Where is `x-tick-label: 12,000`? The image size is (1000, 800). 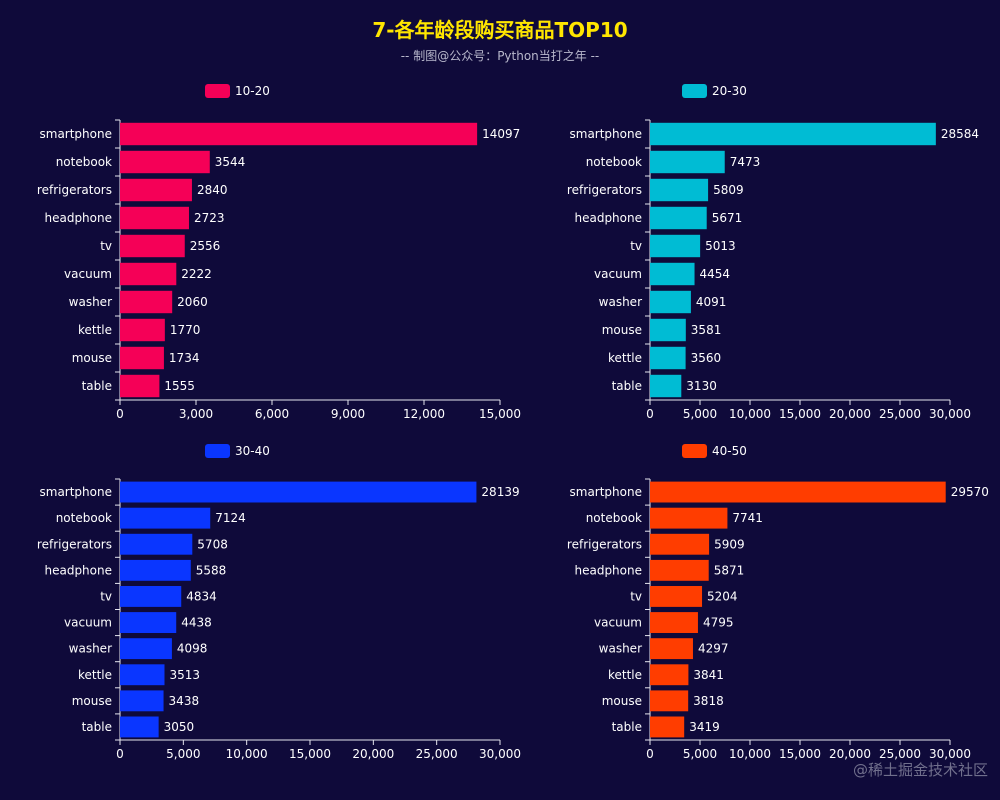 x-tick-label: 12,000 is located at coordinates (424, 414).